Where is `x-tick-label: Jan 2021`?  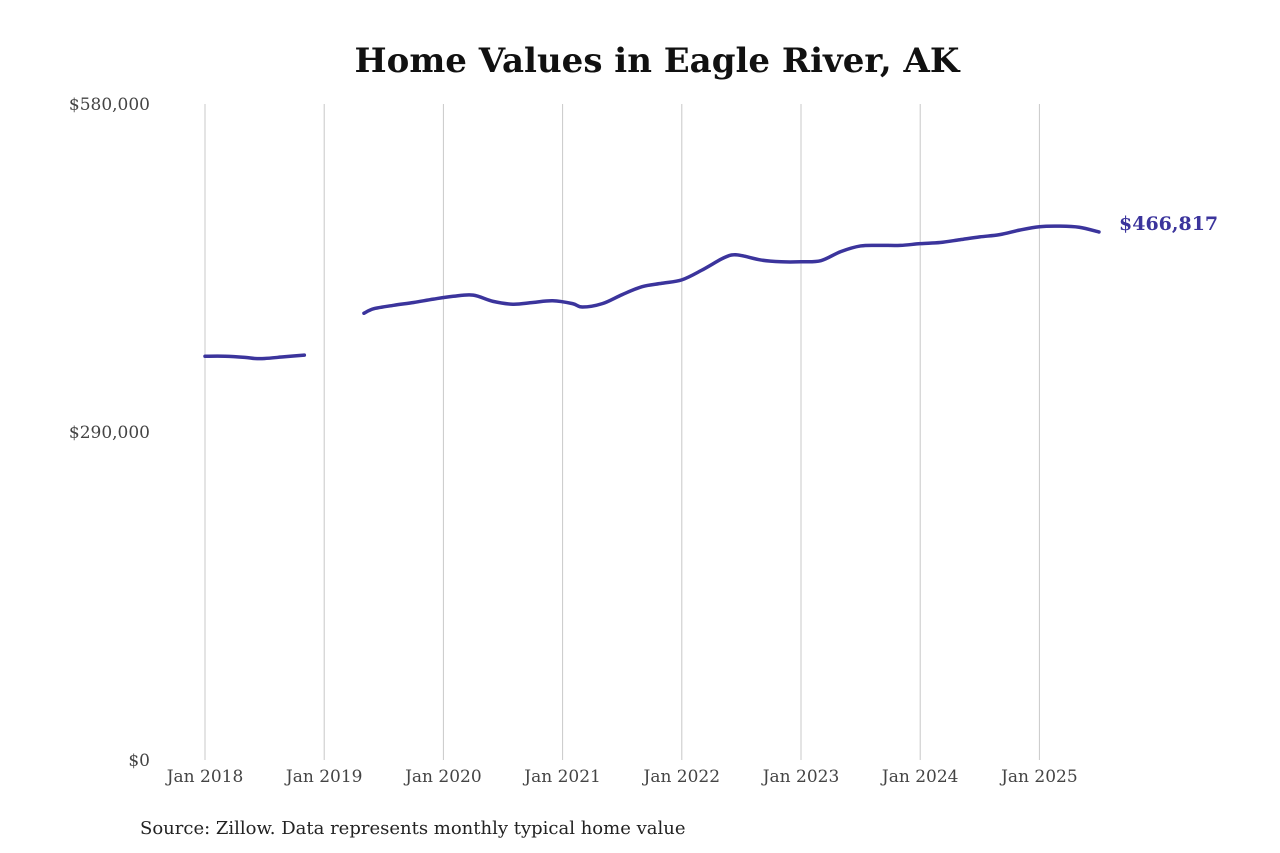 x-tick-label: Jan 2021 is located at coordinates (561, 777).